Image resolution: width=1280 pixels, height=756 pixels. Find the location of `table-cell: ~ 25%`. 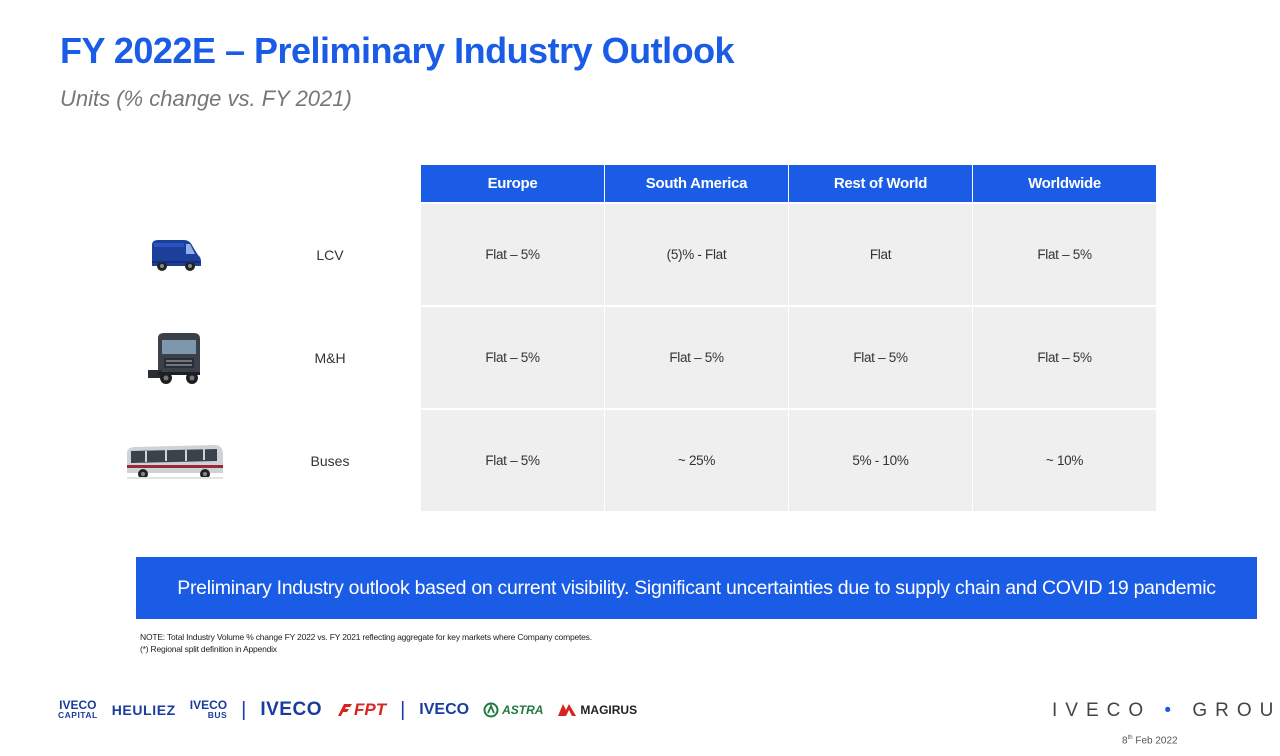

table-cell: ~ 25% is located at coordinates (696, 460).